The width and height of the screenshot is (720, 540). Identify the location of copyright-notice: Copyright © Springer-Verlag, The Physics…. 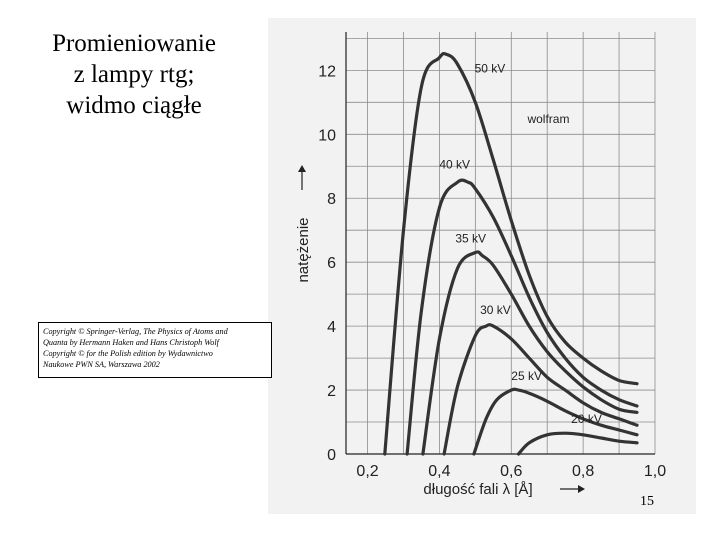
(155, 350).